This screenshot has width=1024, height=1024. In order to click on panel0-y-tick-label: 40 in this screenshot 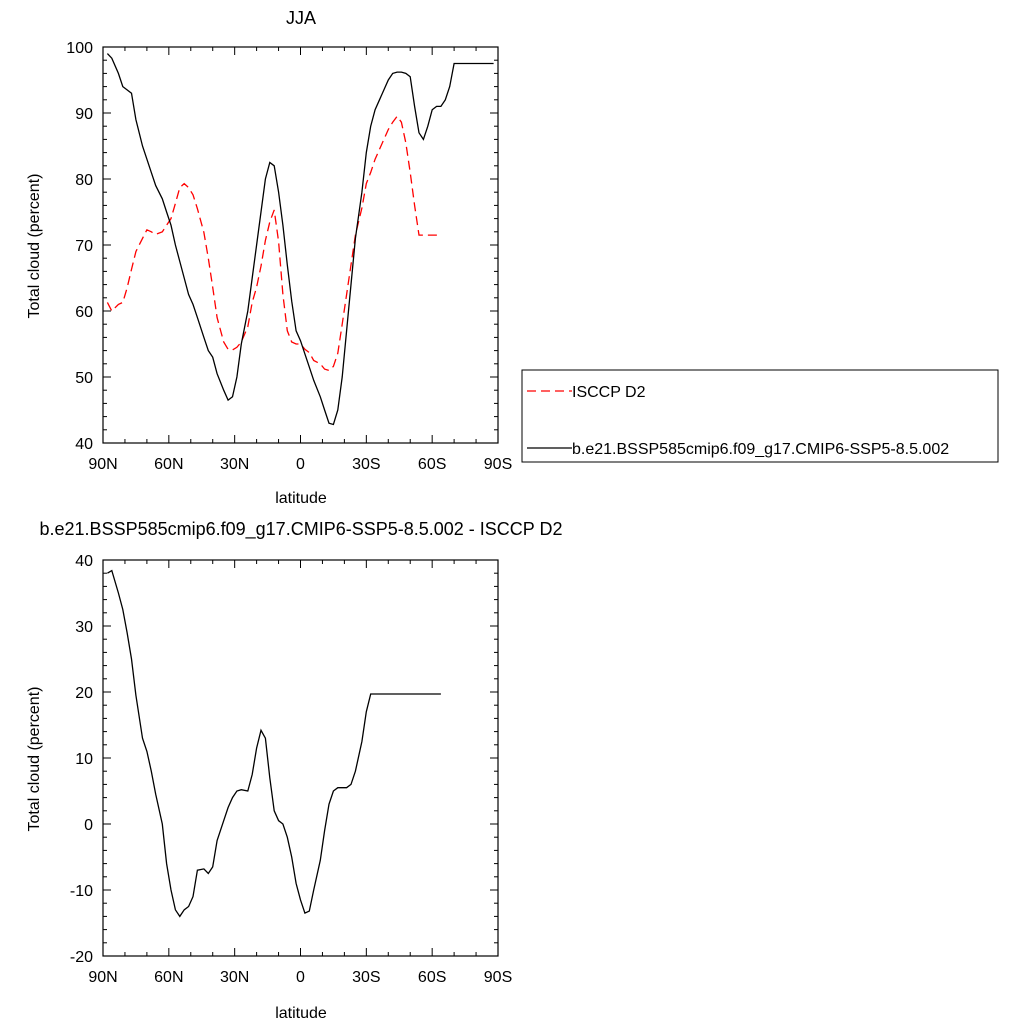, I will do `click(84, 444)`.